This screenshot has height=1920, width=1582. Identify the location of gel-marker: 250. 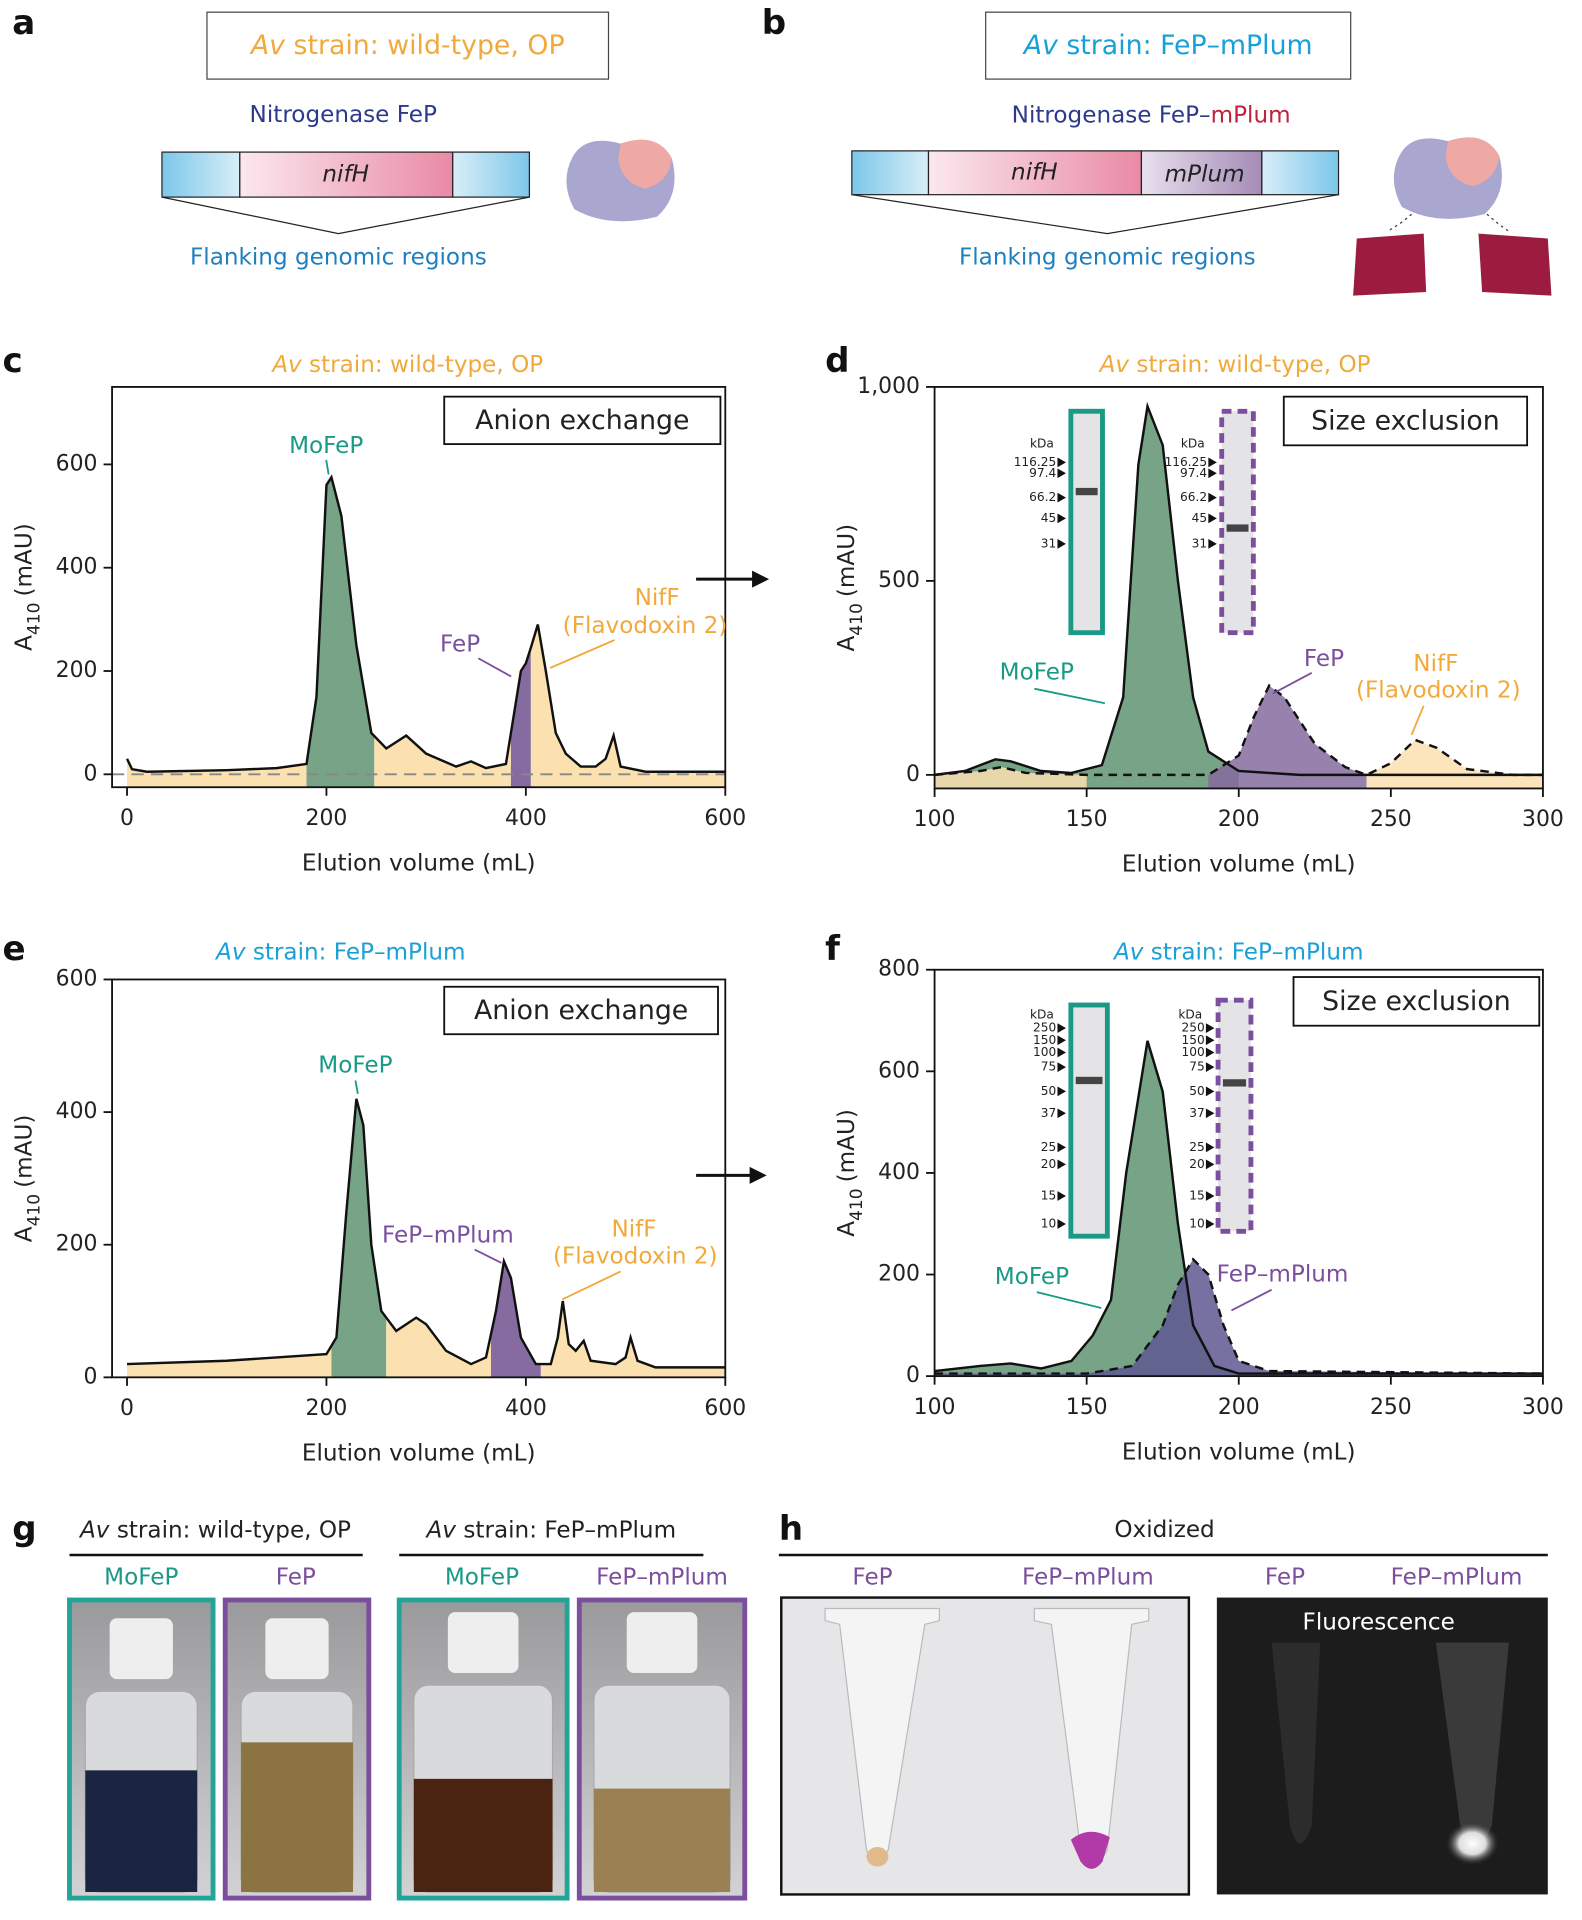
(1192, 1028).